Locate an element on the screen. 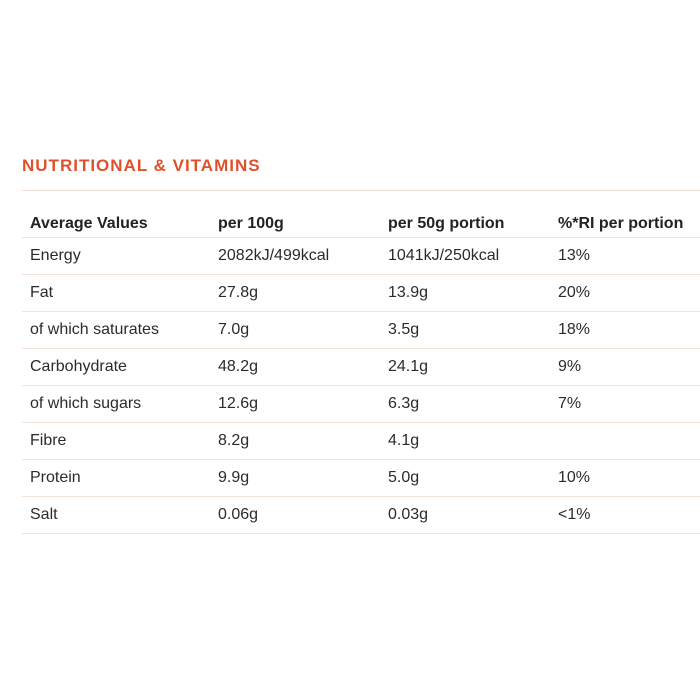 The width and height of the screenshot is (700, 700). value-ri-percent: 20% is located at coordinates (625, 293).